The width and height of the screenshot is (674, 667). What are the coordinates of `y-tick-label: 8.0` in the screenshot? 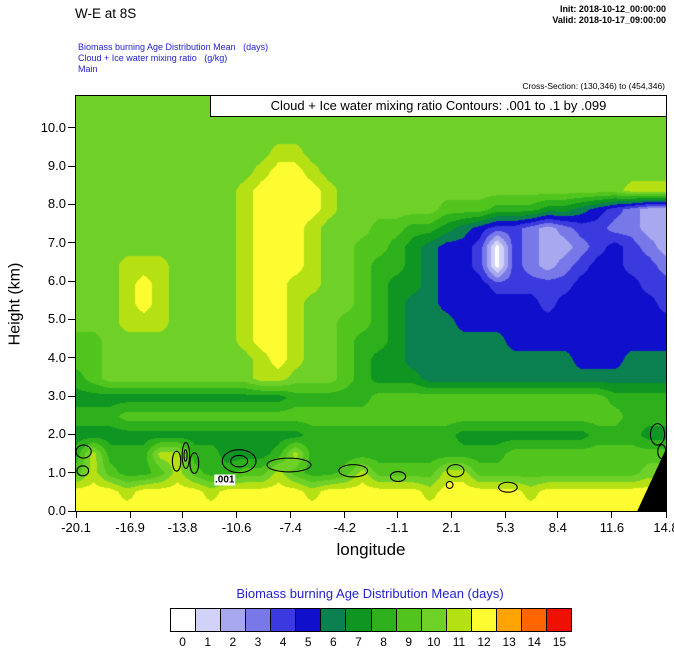 It's located at (56, 204).